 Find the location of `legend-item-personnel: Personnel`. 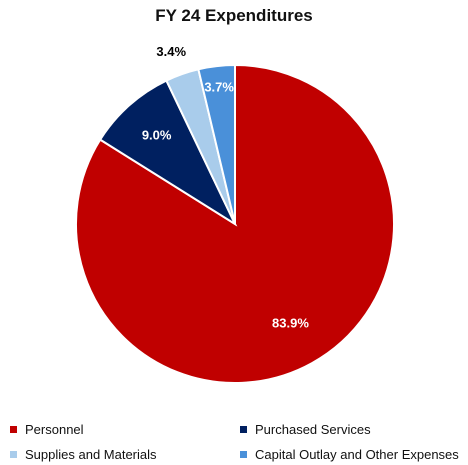

legend-item-personnel: Personnel is located at coordinates (47, 429).